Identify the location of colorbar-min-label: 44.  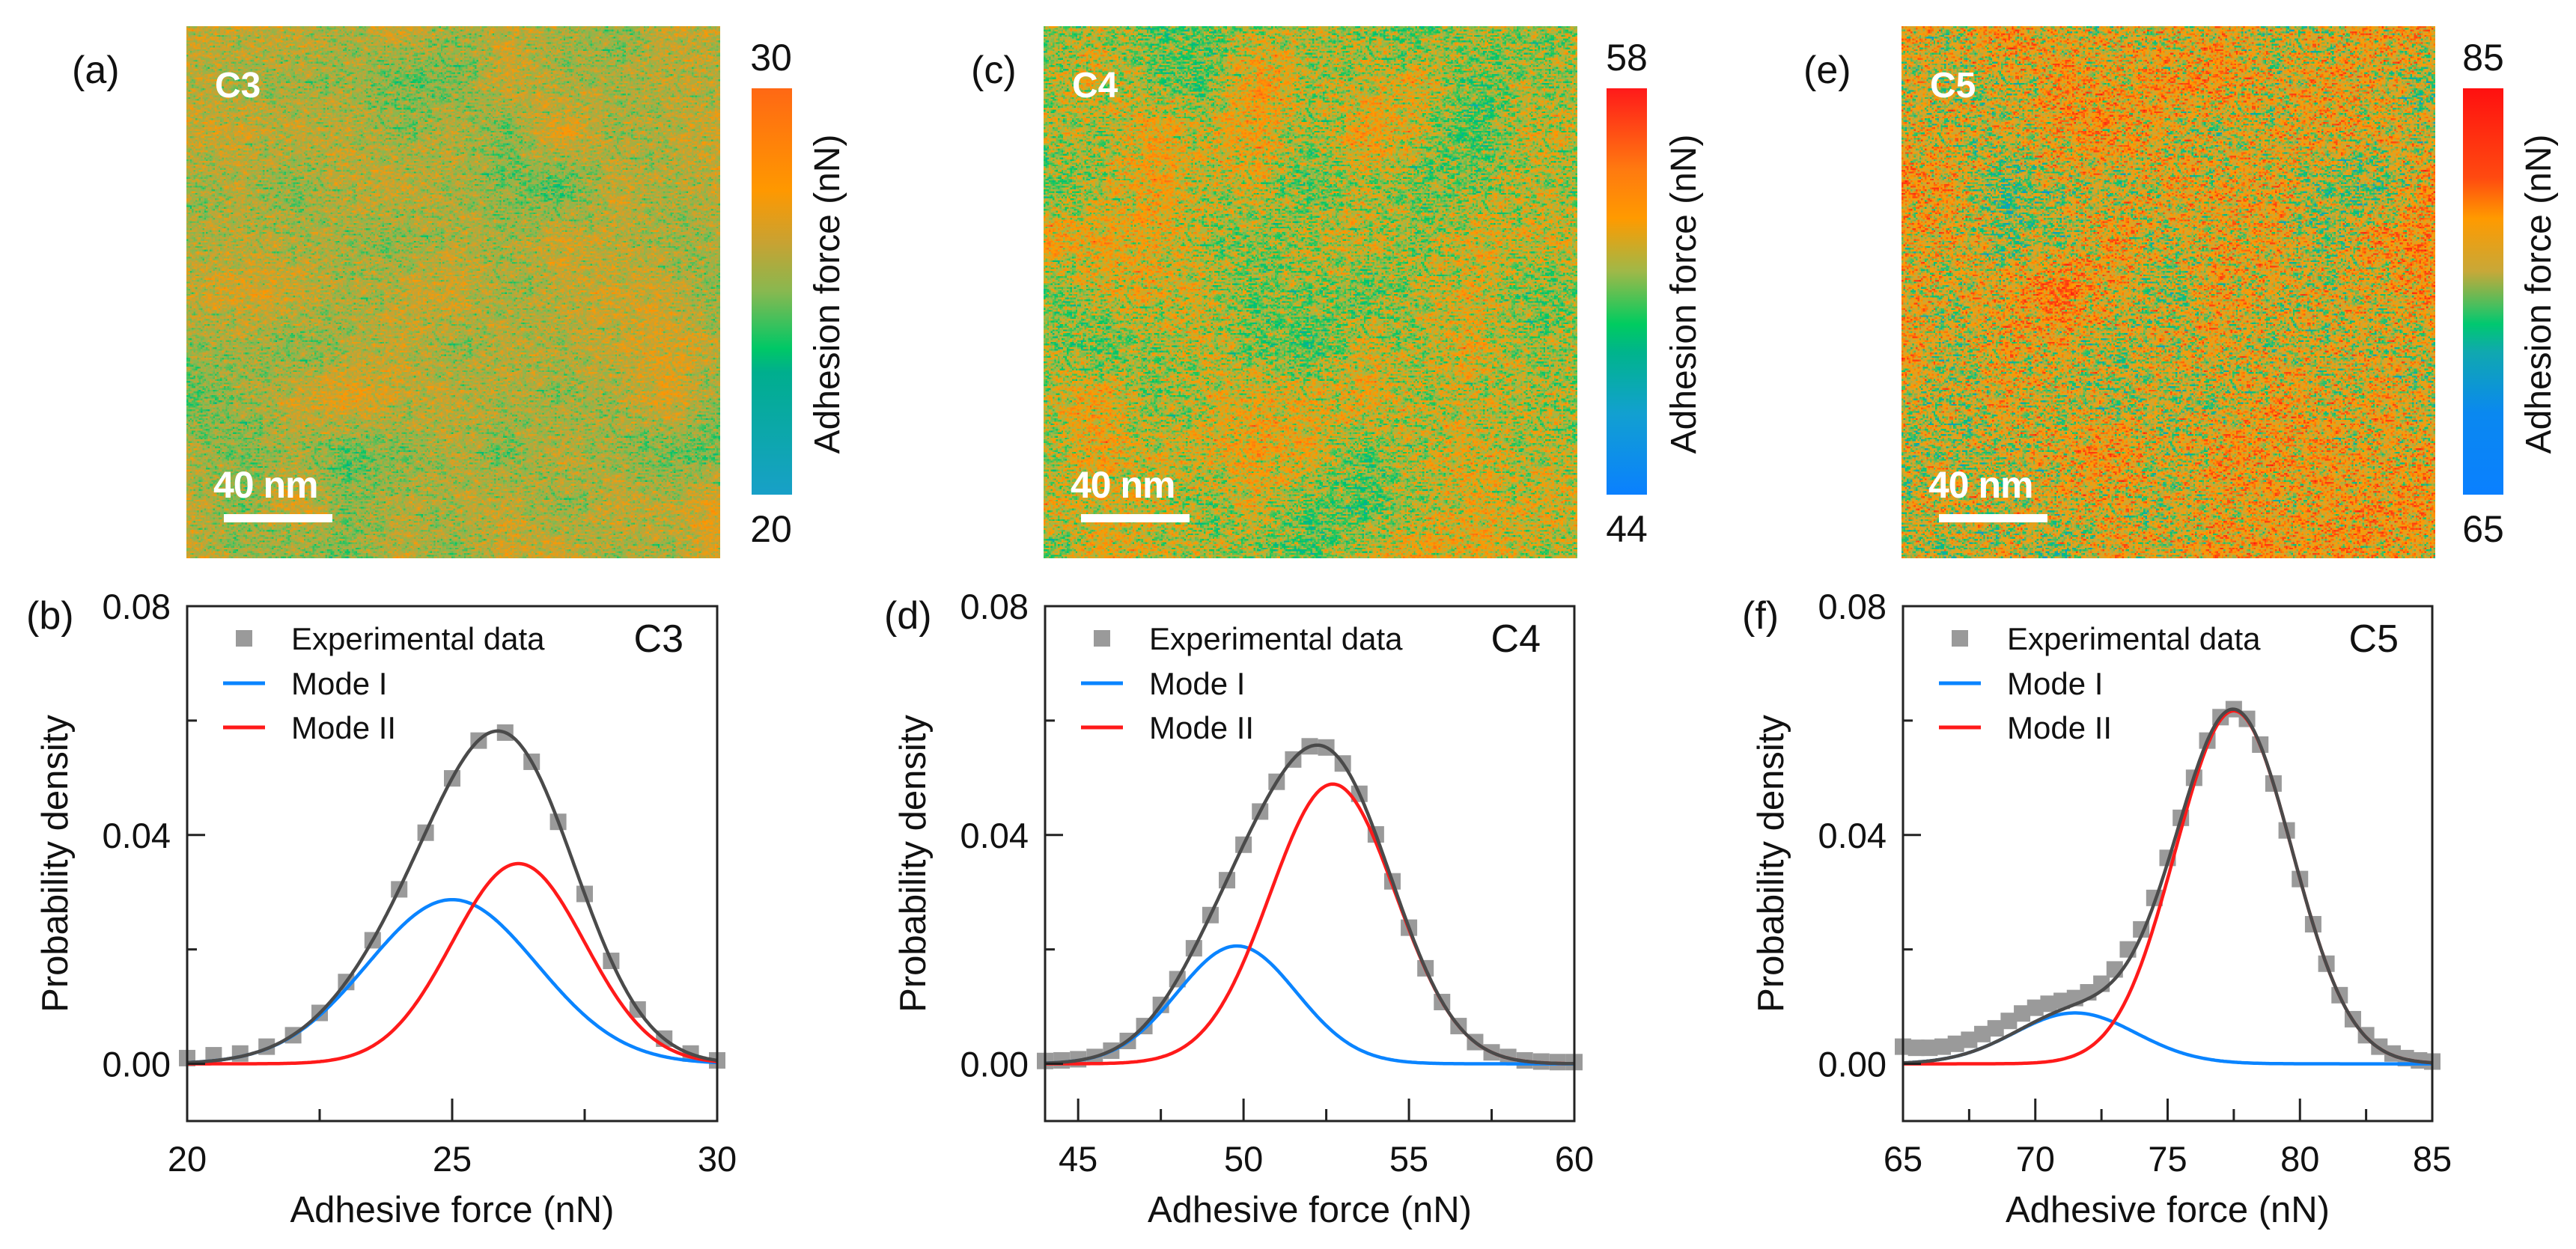
(1627, 529).